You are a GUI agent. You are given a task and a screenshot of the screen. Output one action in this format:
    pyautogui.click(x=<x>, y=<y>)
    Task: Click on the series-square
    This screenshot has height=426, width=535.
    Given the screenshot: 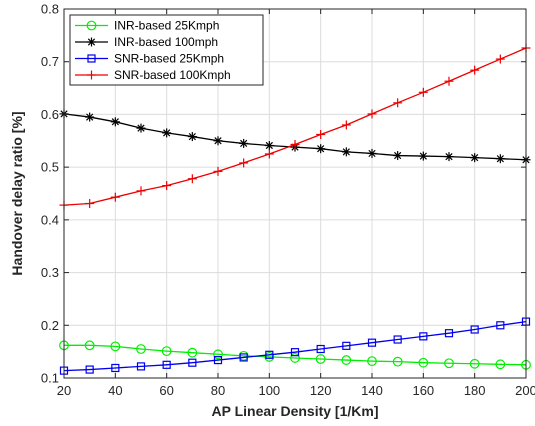 What is the action you would take?
    pyautogui.click(x=295, y=346)
    